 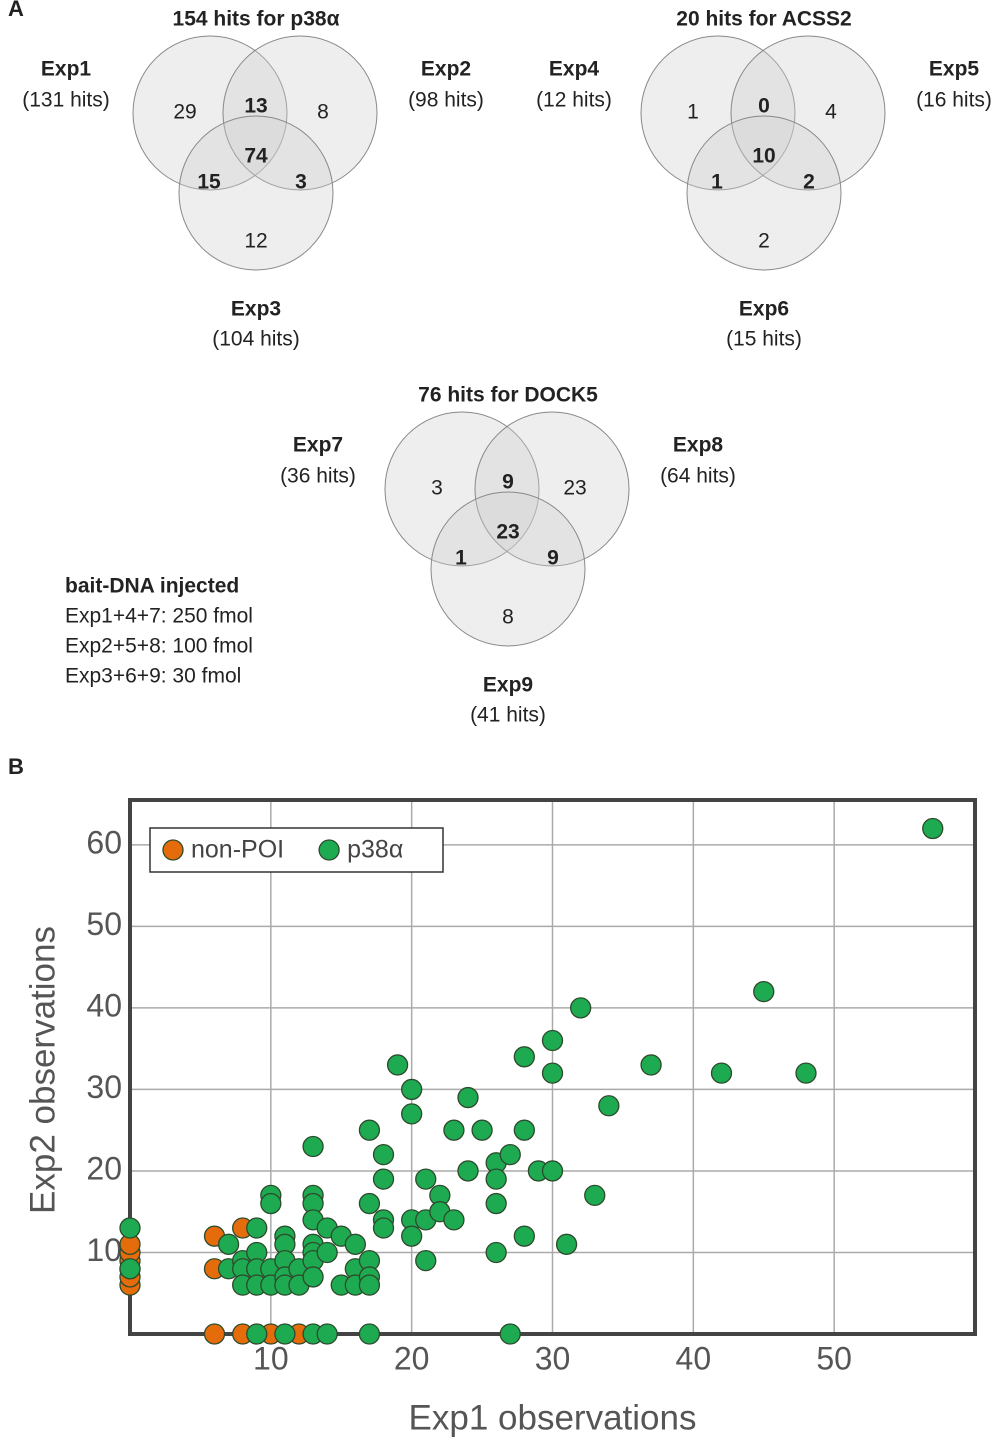 I want to click on set-size: (15 hits), so click(x=764, y=339).